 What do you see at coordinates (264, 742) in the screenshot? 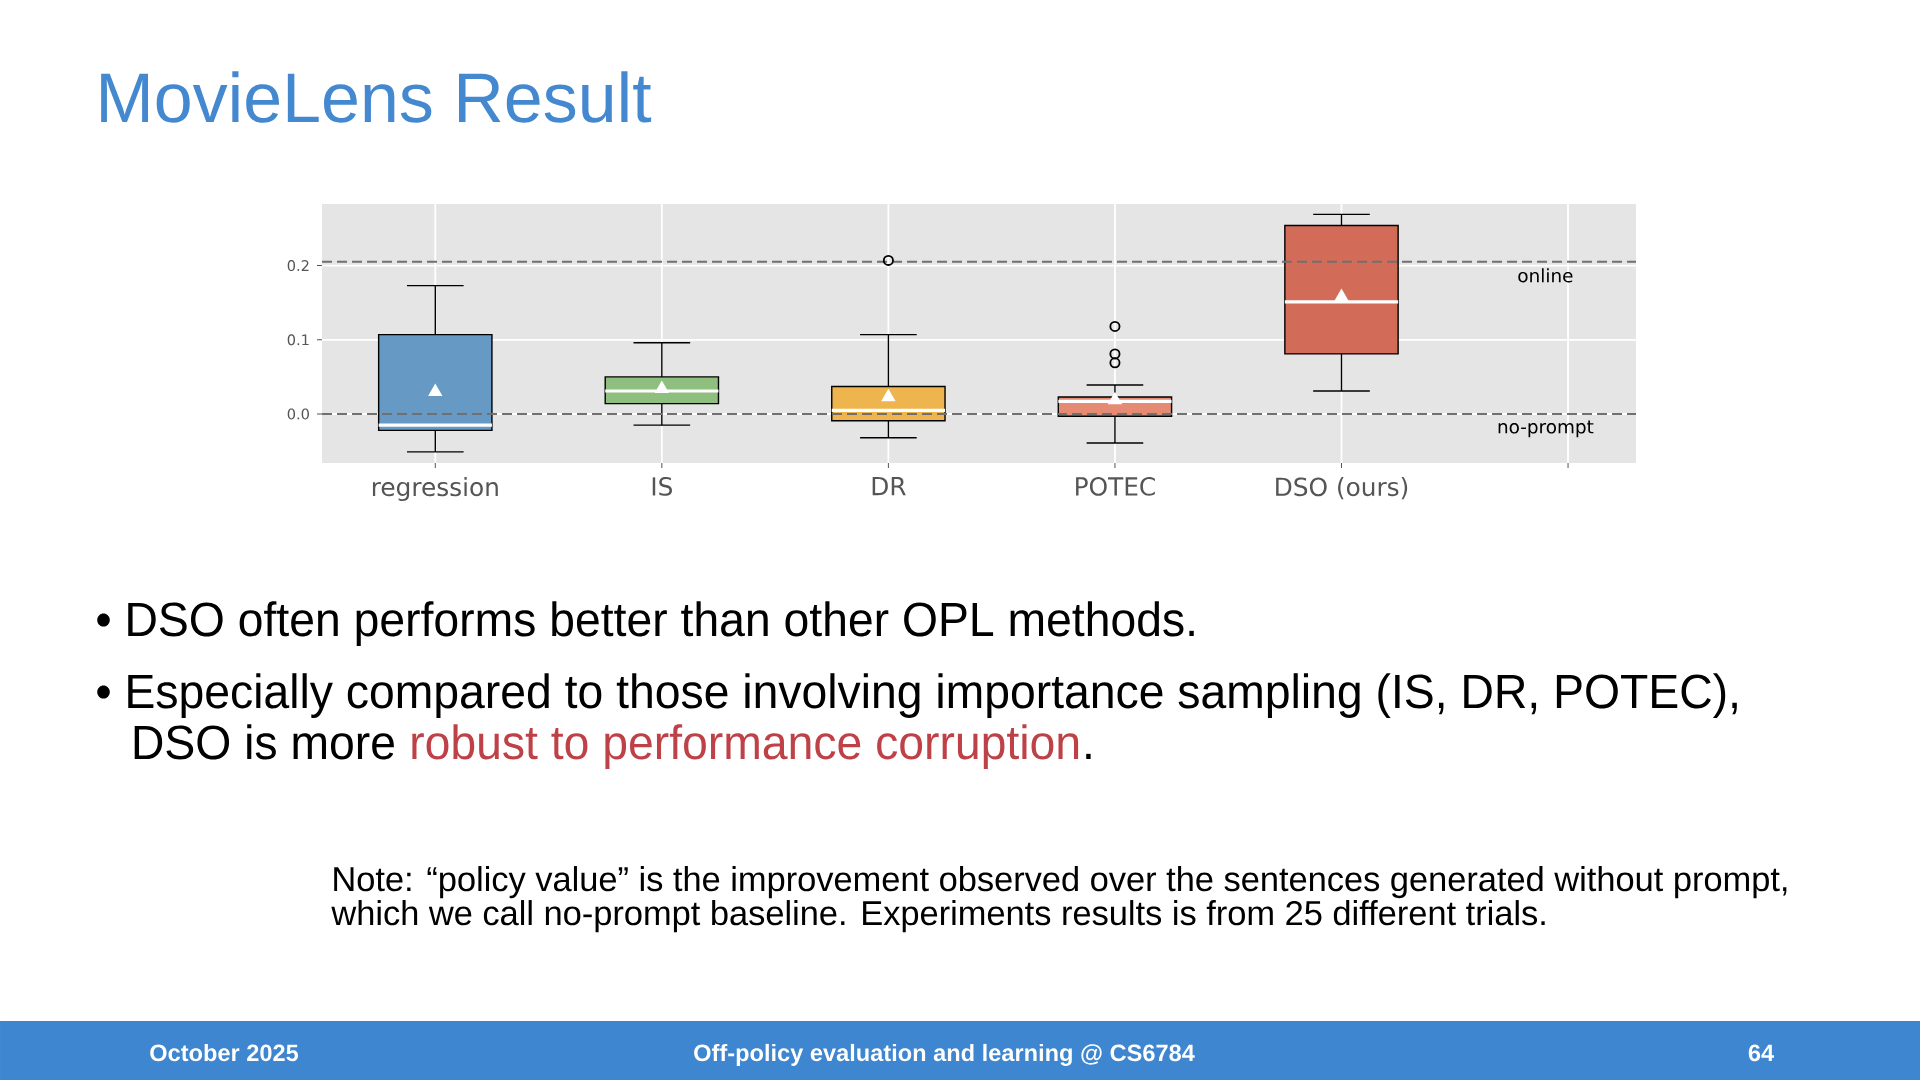
I see `text: DSO is more` at bounding box center [264, 742].